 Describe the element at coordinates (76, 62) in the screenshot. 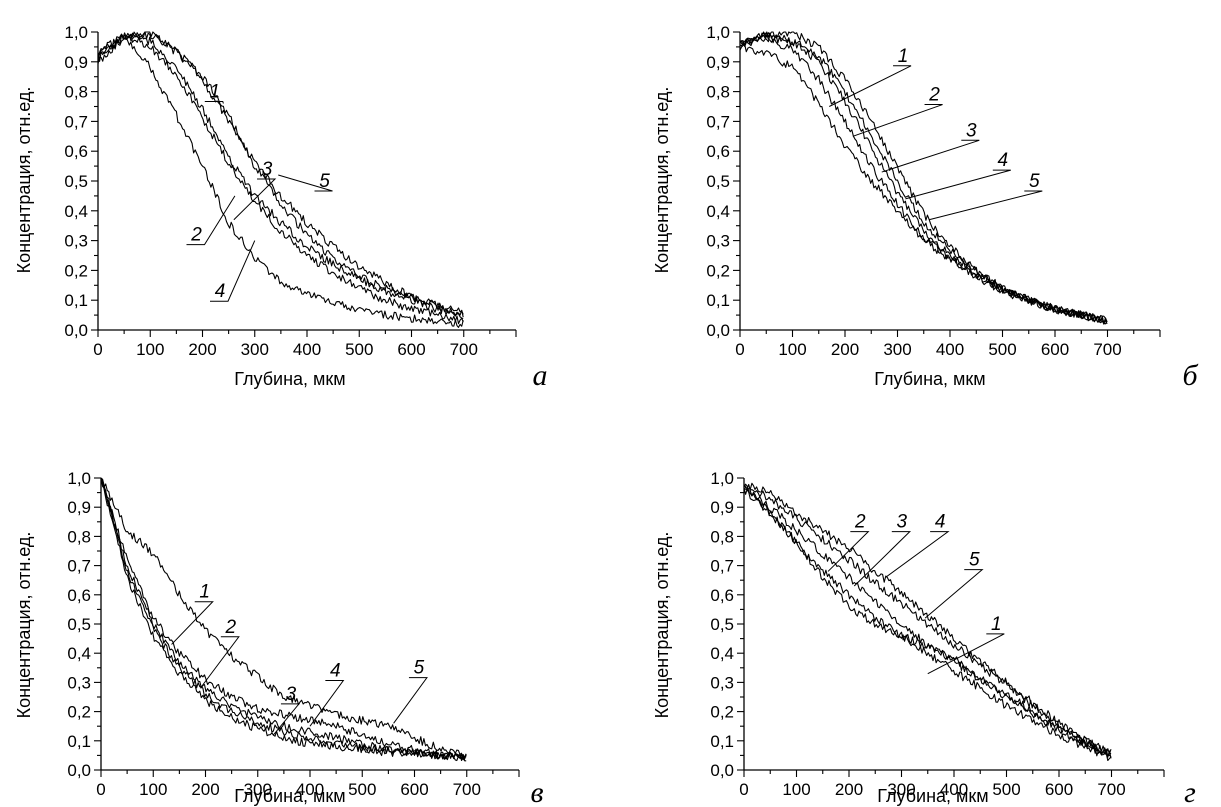

I see `y-tick-label: 0,9` at that location.